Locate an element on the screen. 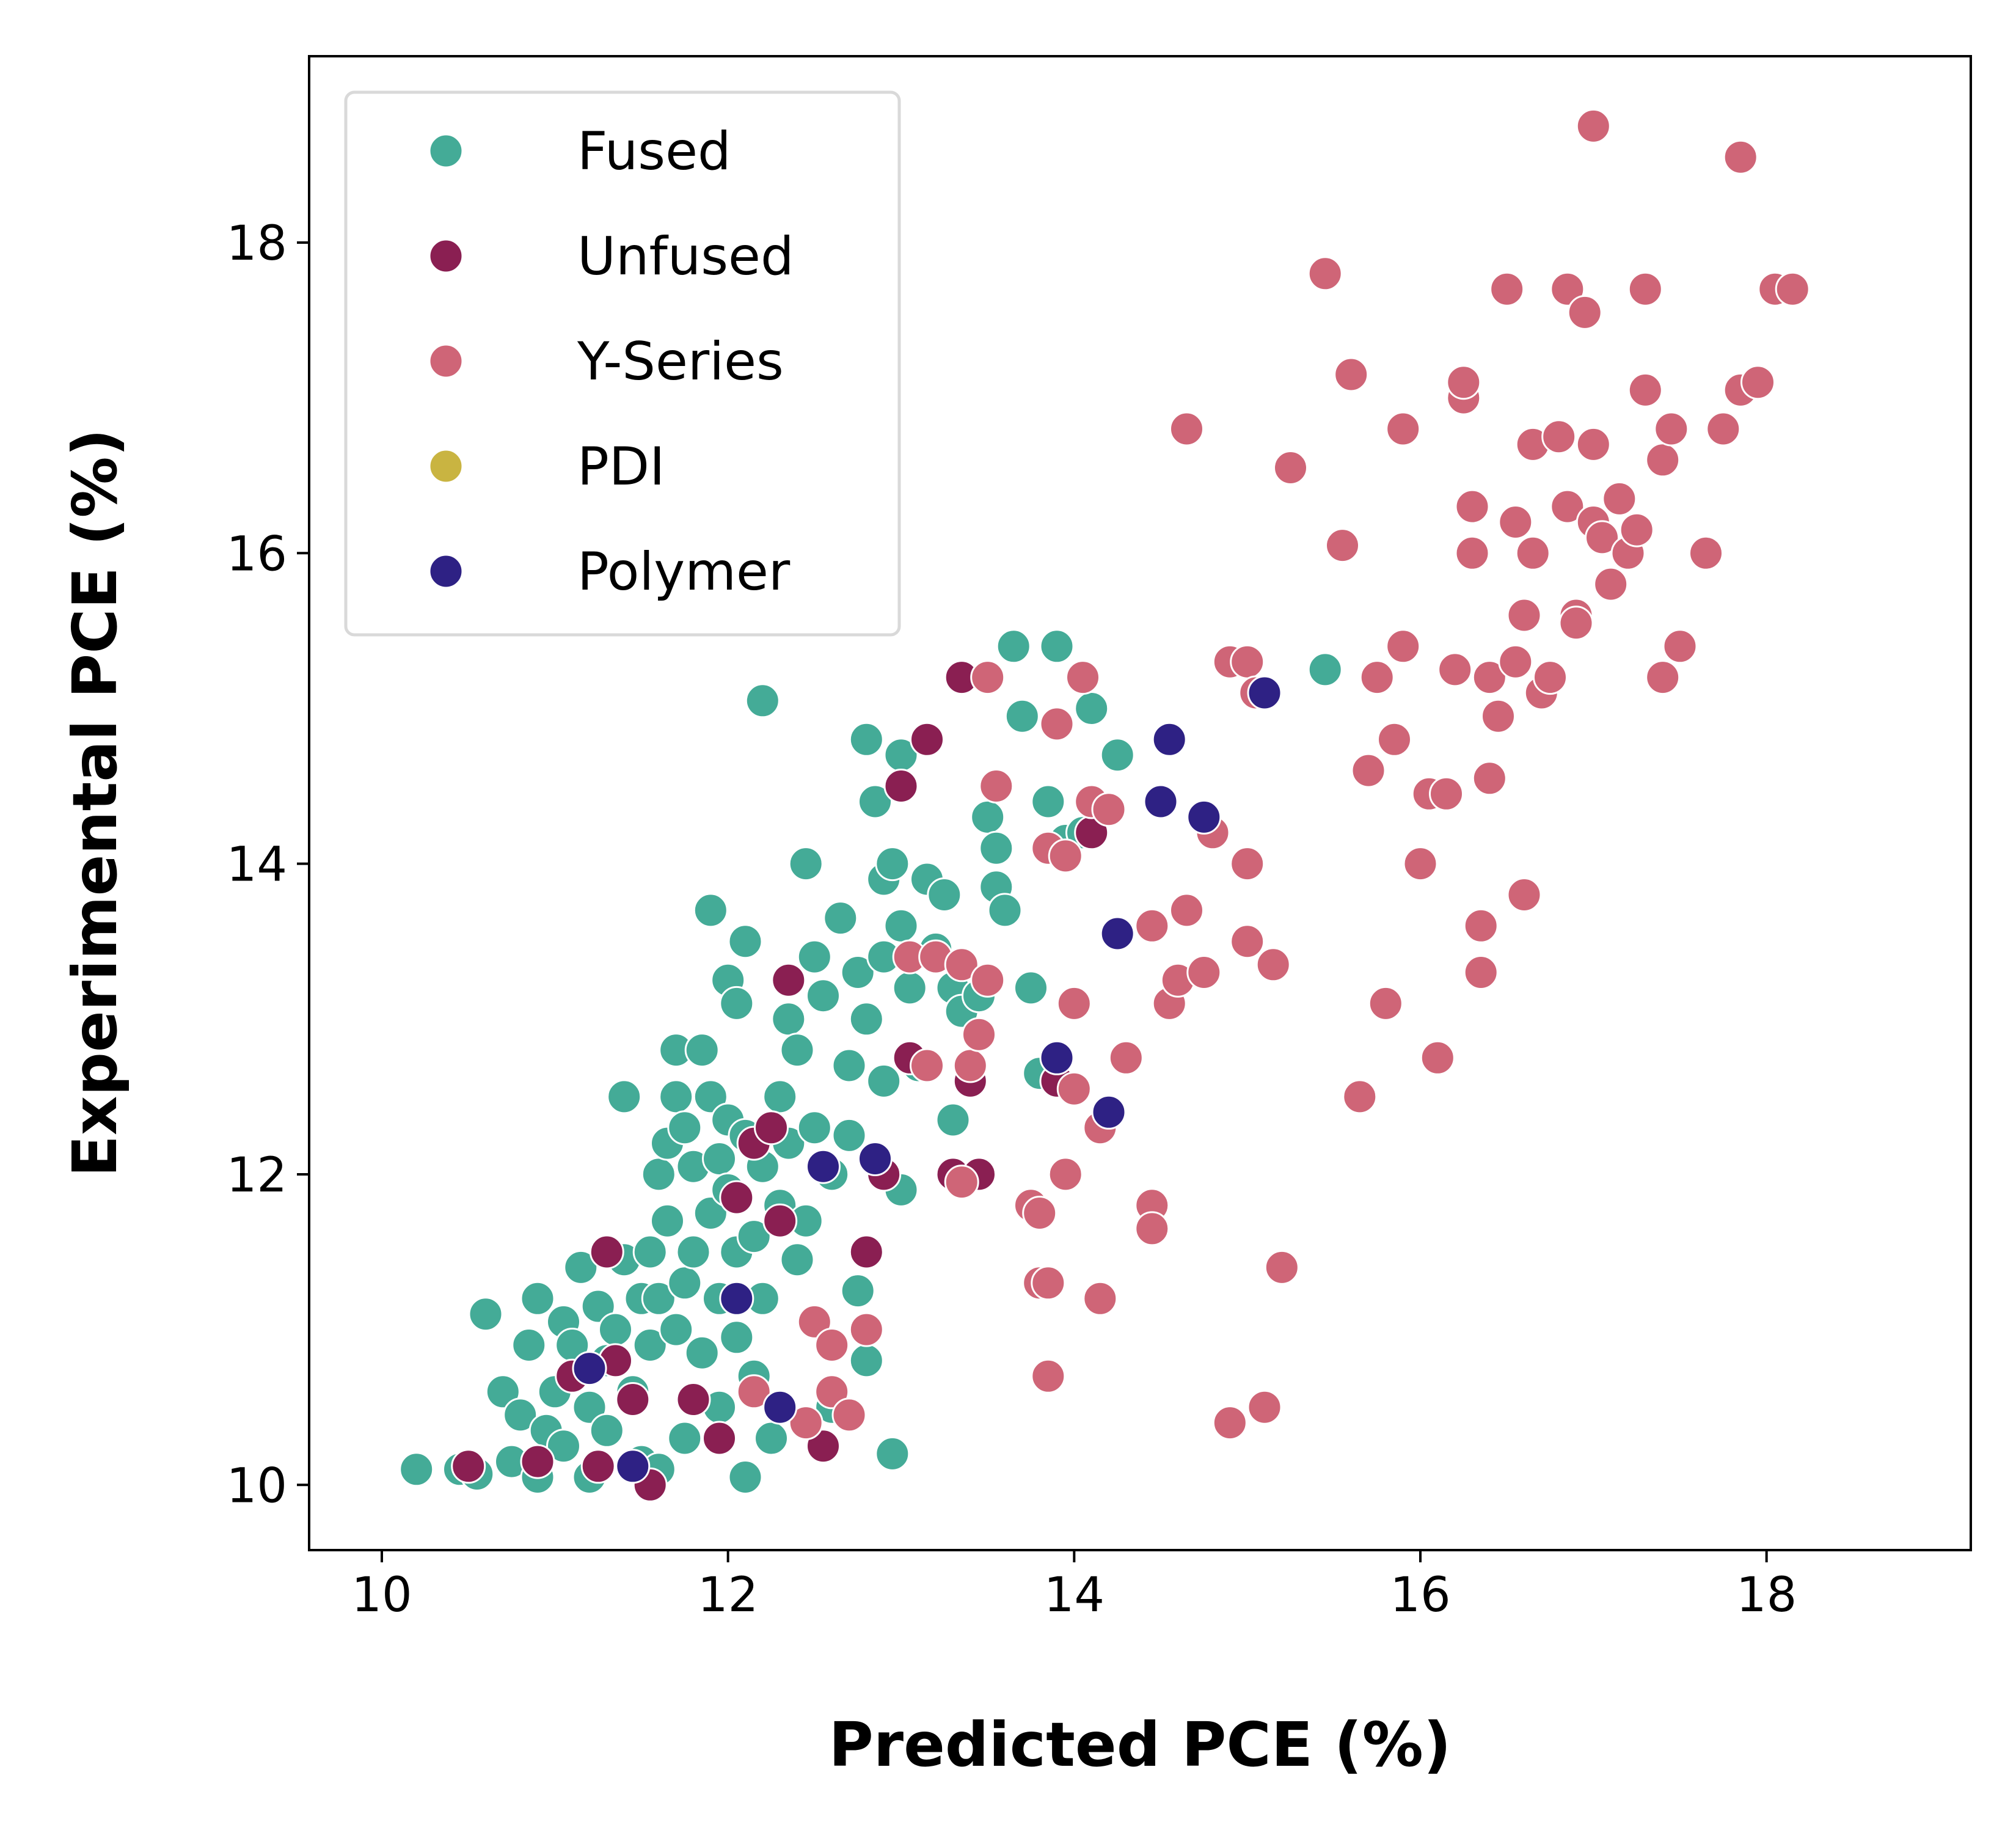 This screenshot has width=2016, height=1833. x-tick-label: 16 is located at coordinates (1420, 1595).